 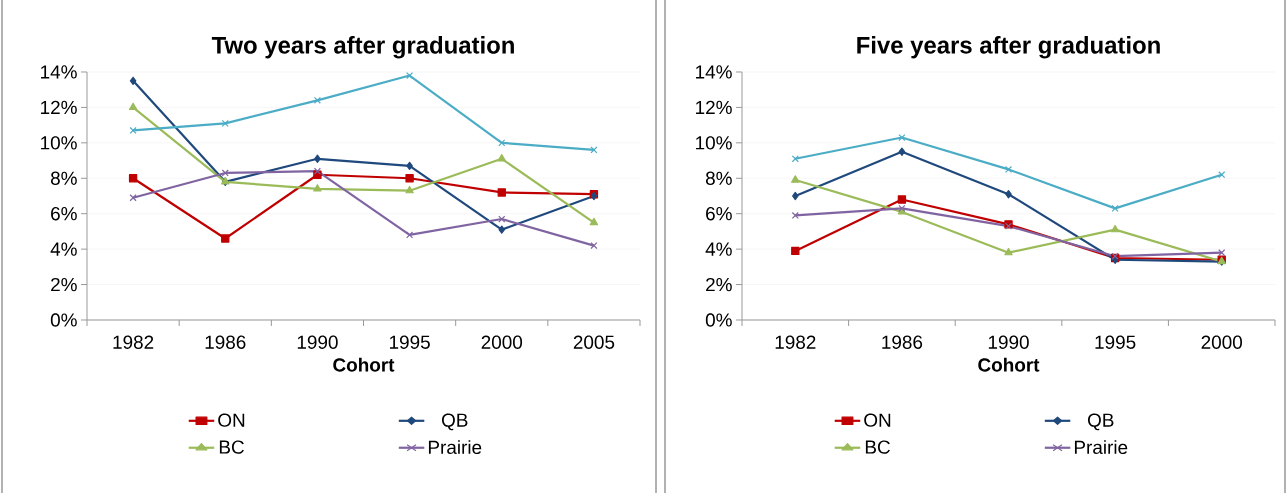 What do you see at coordinates (1008, 47) in the screenshot?
I see `chart-title: Five years after graduation` at bounding box center [1008, 47].